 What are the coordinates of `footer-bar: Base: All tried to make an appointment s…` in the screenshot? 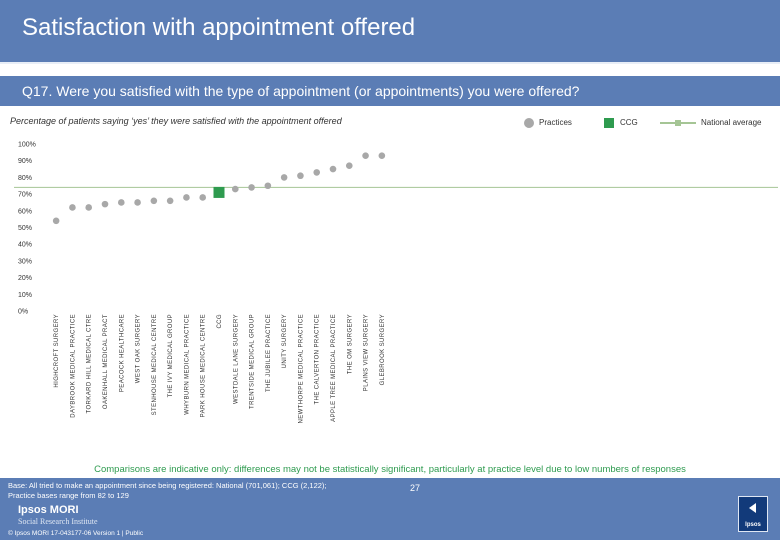 It's located at (390, 509).